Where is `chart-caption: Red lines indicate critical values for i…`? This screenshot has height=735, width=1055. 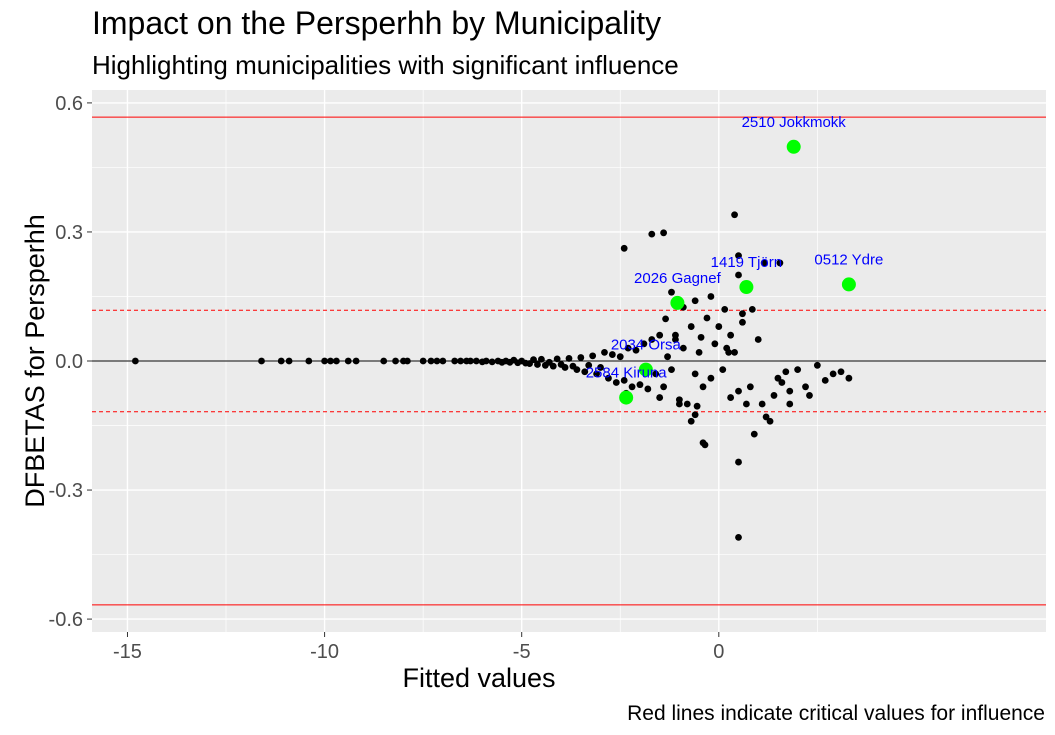
chart-caption: Red lines indicate critical values for i… is located at coordinates (836, 713).